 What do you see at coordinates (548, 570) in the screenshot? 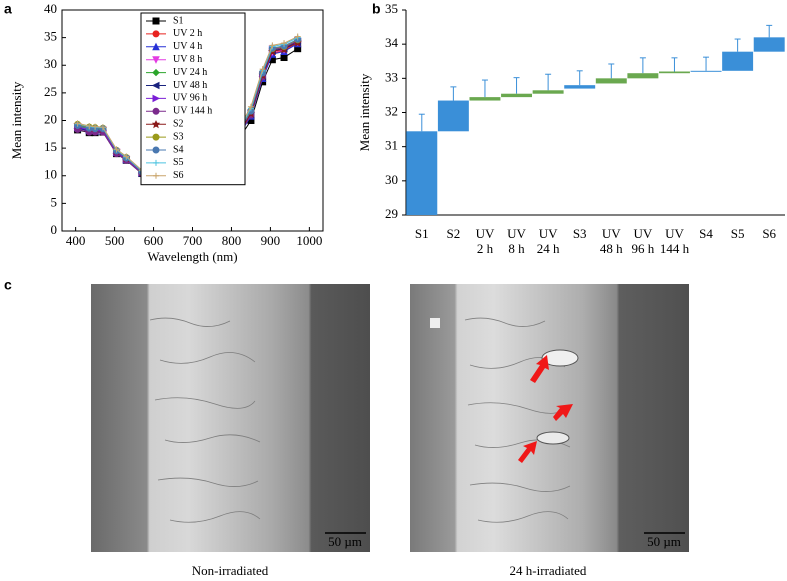
I see `image-caption: 24 h-irradiated` at bounding box center [548, 570].